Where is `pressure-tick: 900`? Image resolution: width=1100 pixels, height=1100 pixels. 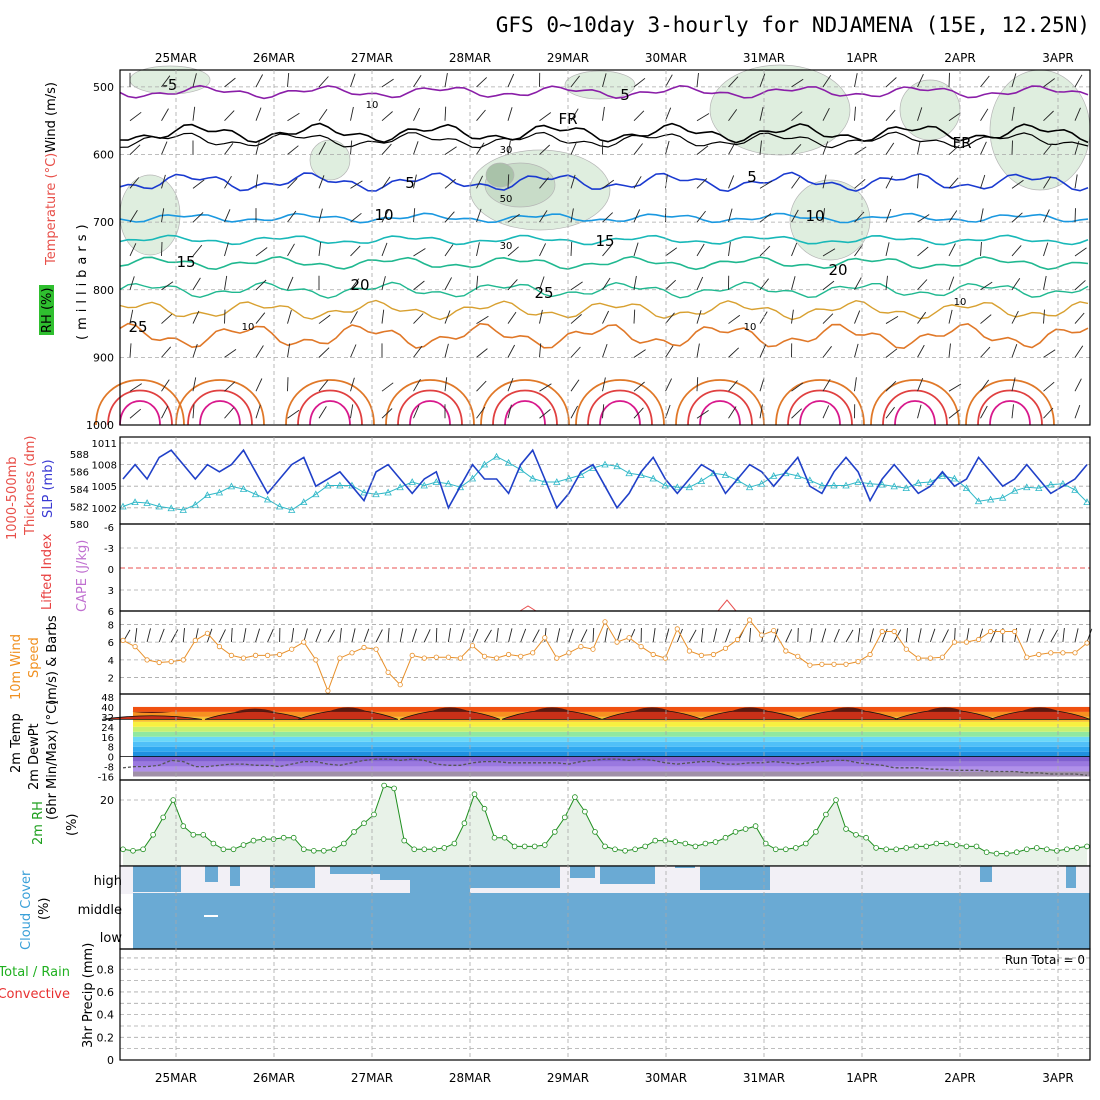
pressure-tick: 900 is located at coordinates (103, 357).